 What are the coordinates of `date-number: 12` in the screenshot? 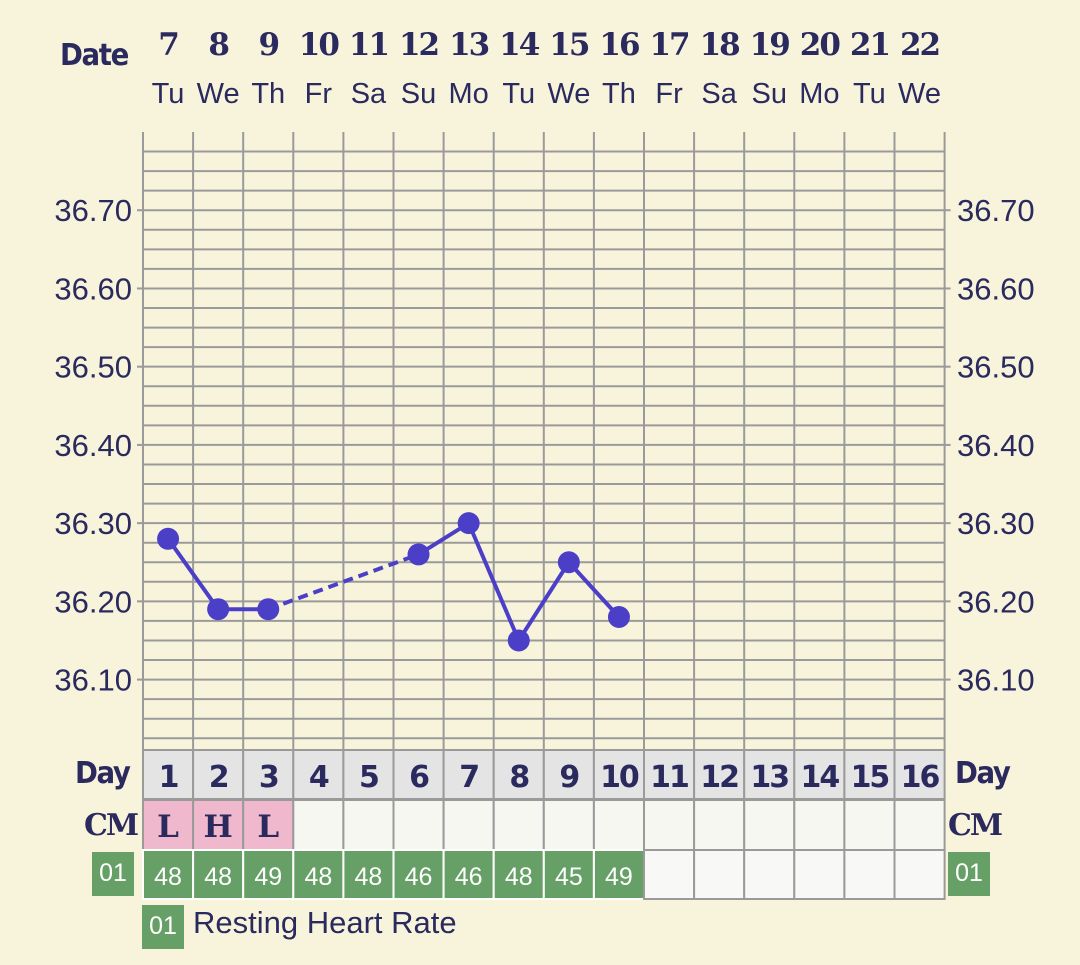 It's located at (418, 45).